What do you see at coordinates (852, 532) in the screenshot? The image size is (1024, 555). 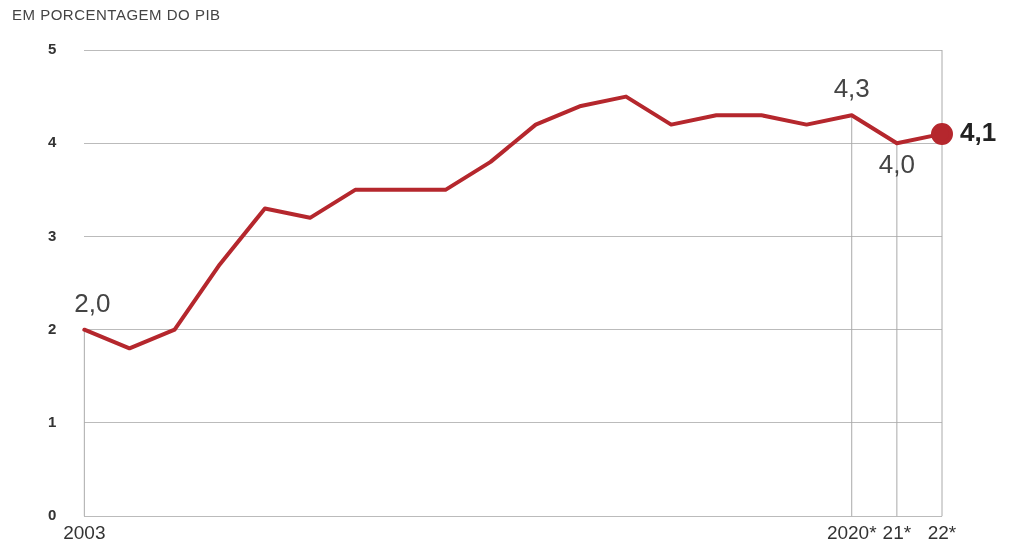 I see `x-tick-label: 2020*` at bounding box center [852, 532].